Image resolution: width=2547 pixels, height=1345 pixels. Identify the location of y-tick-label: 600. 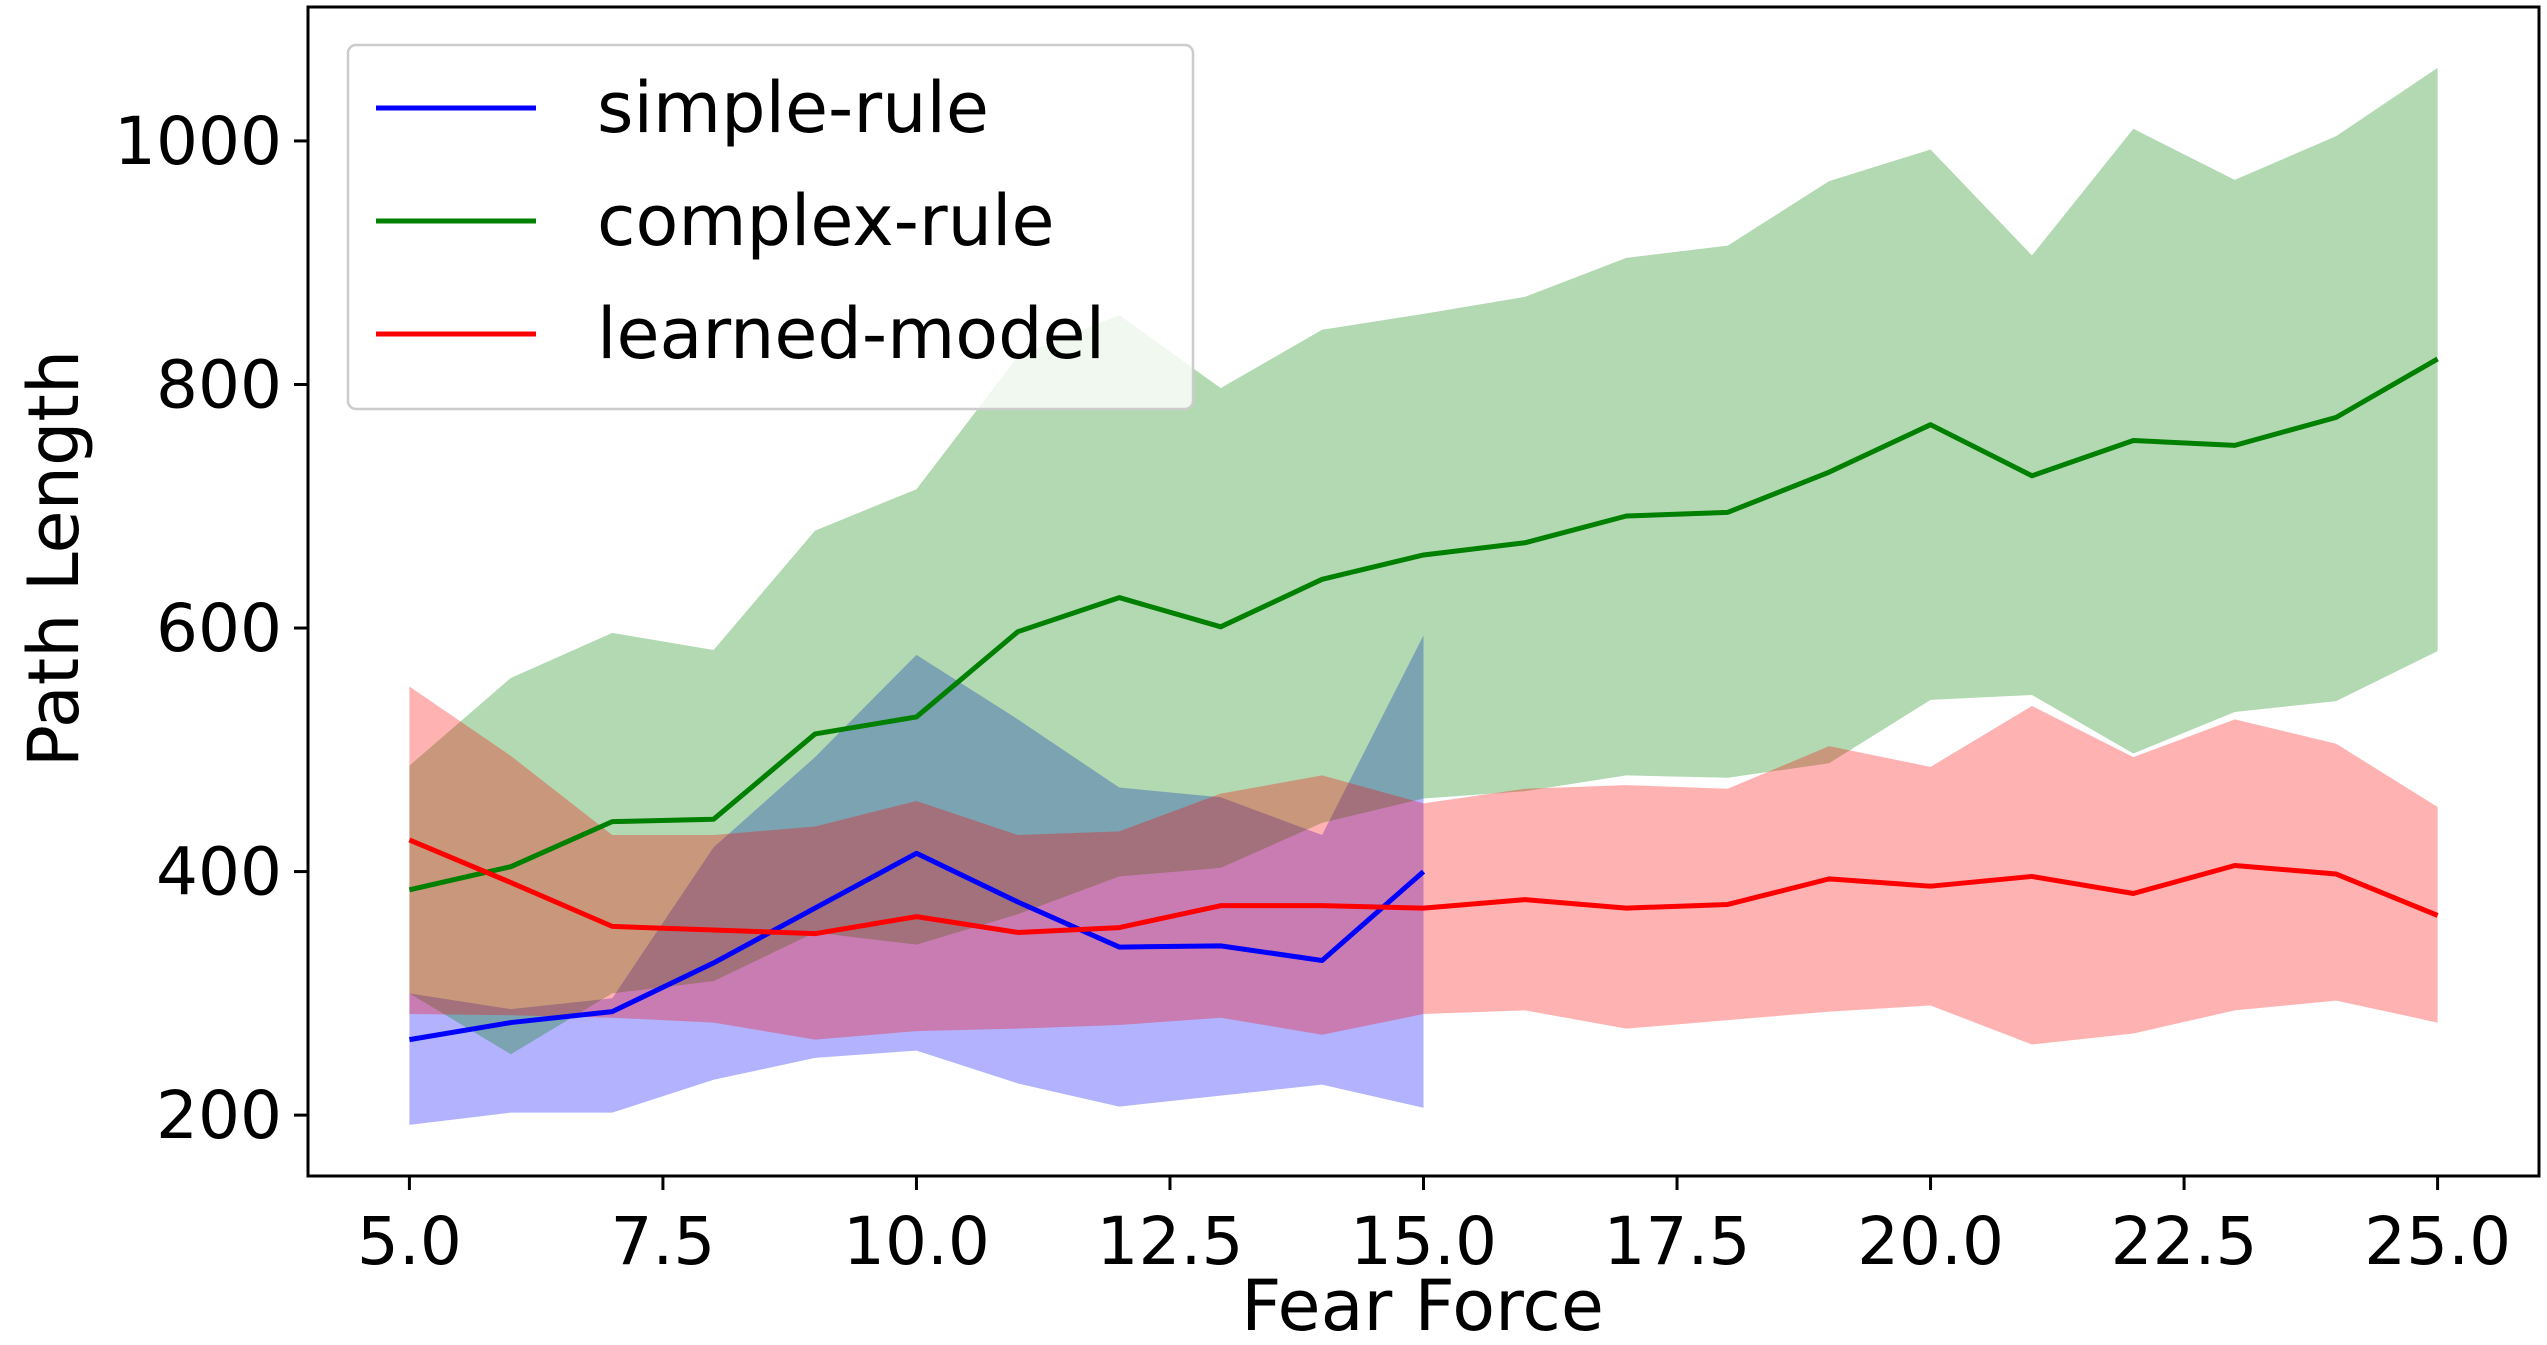
(219, 628).